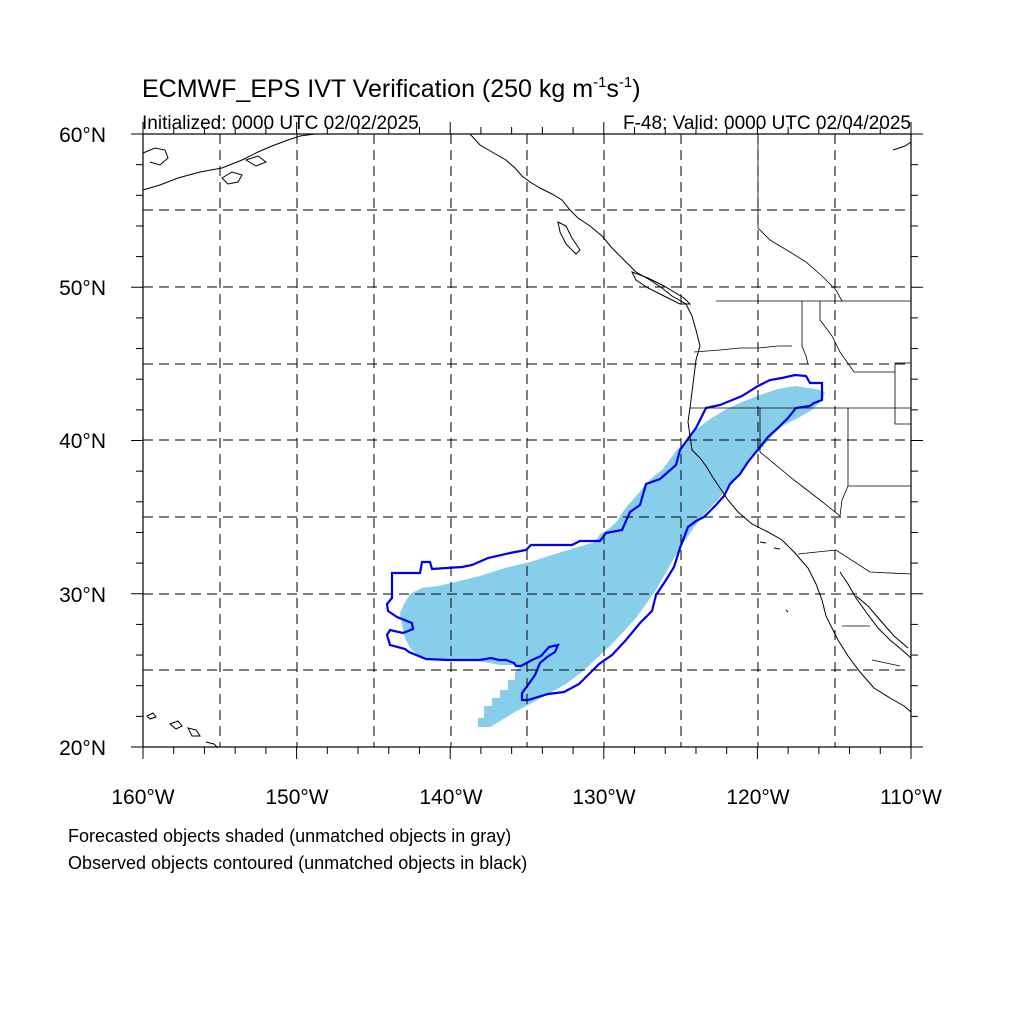 The height and width of the screenshot is (1024, 1024). I want to click on se-alaska-bc-coast, so click(585, 285).